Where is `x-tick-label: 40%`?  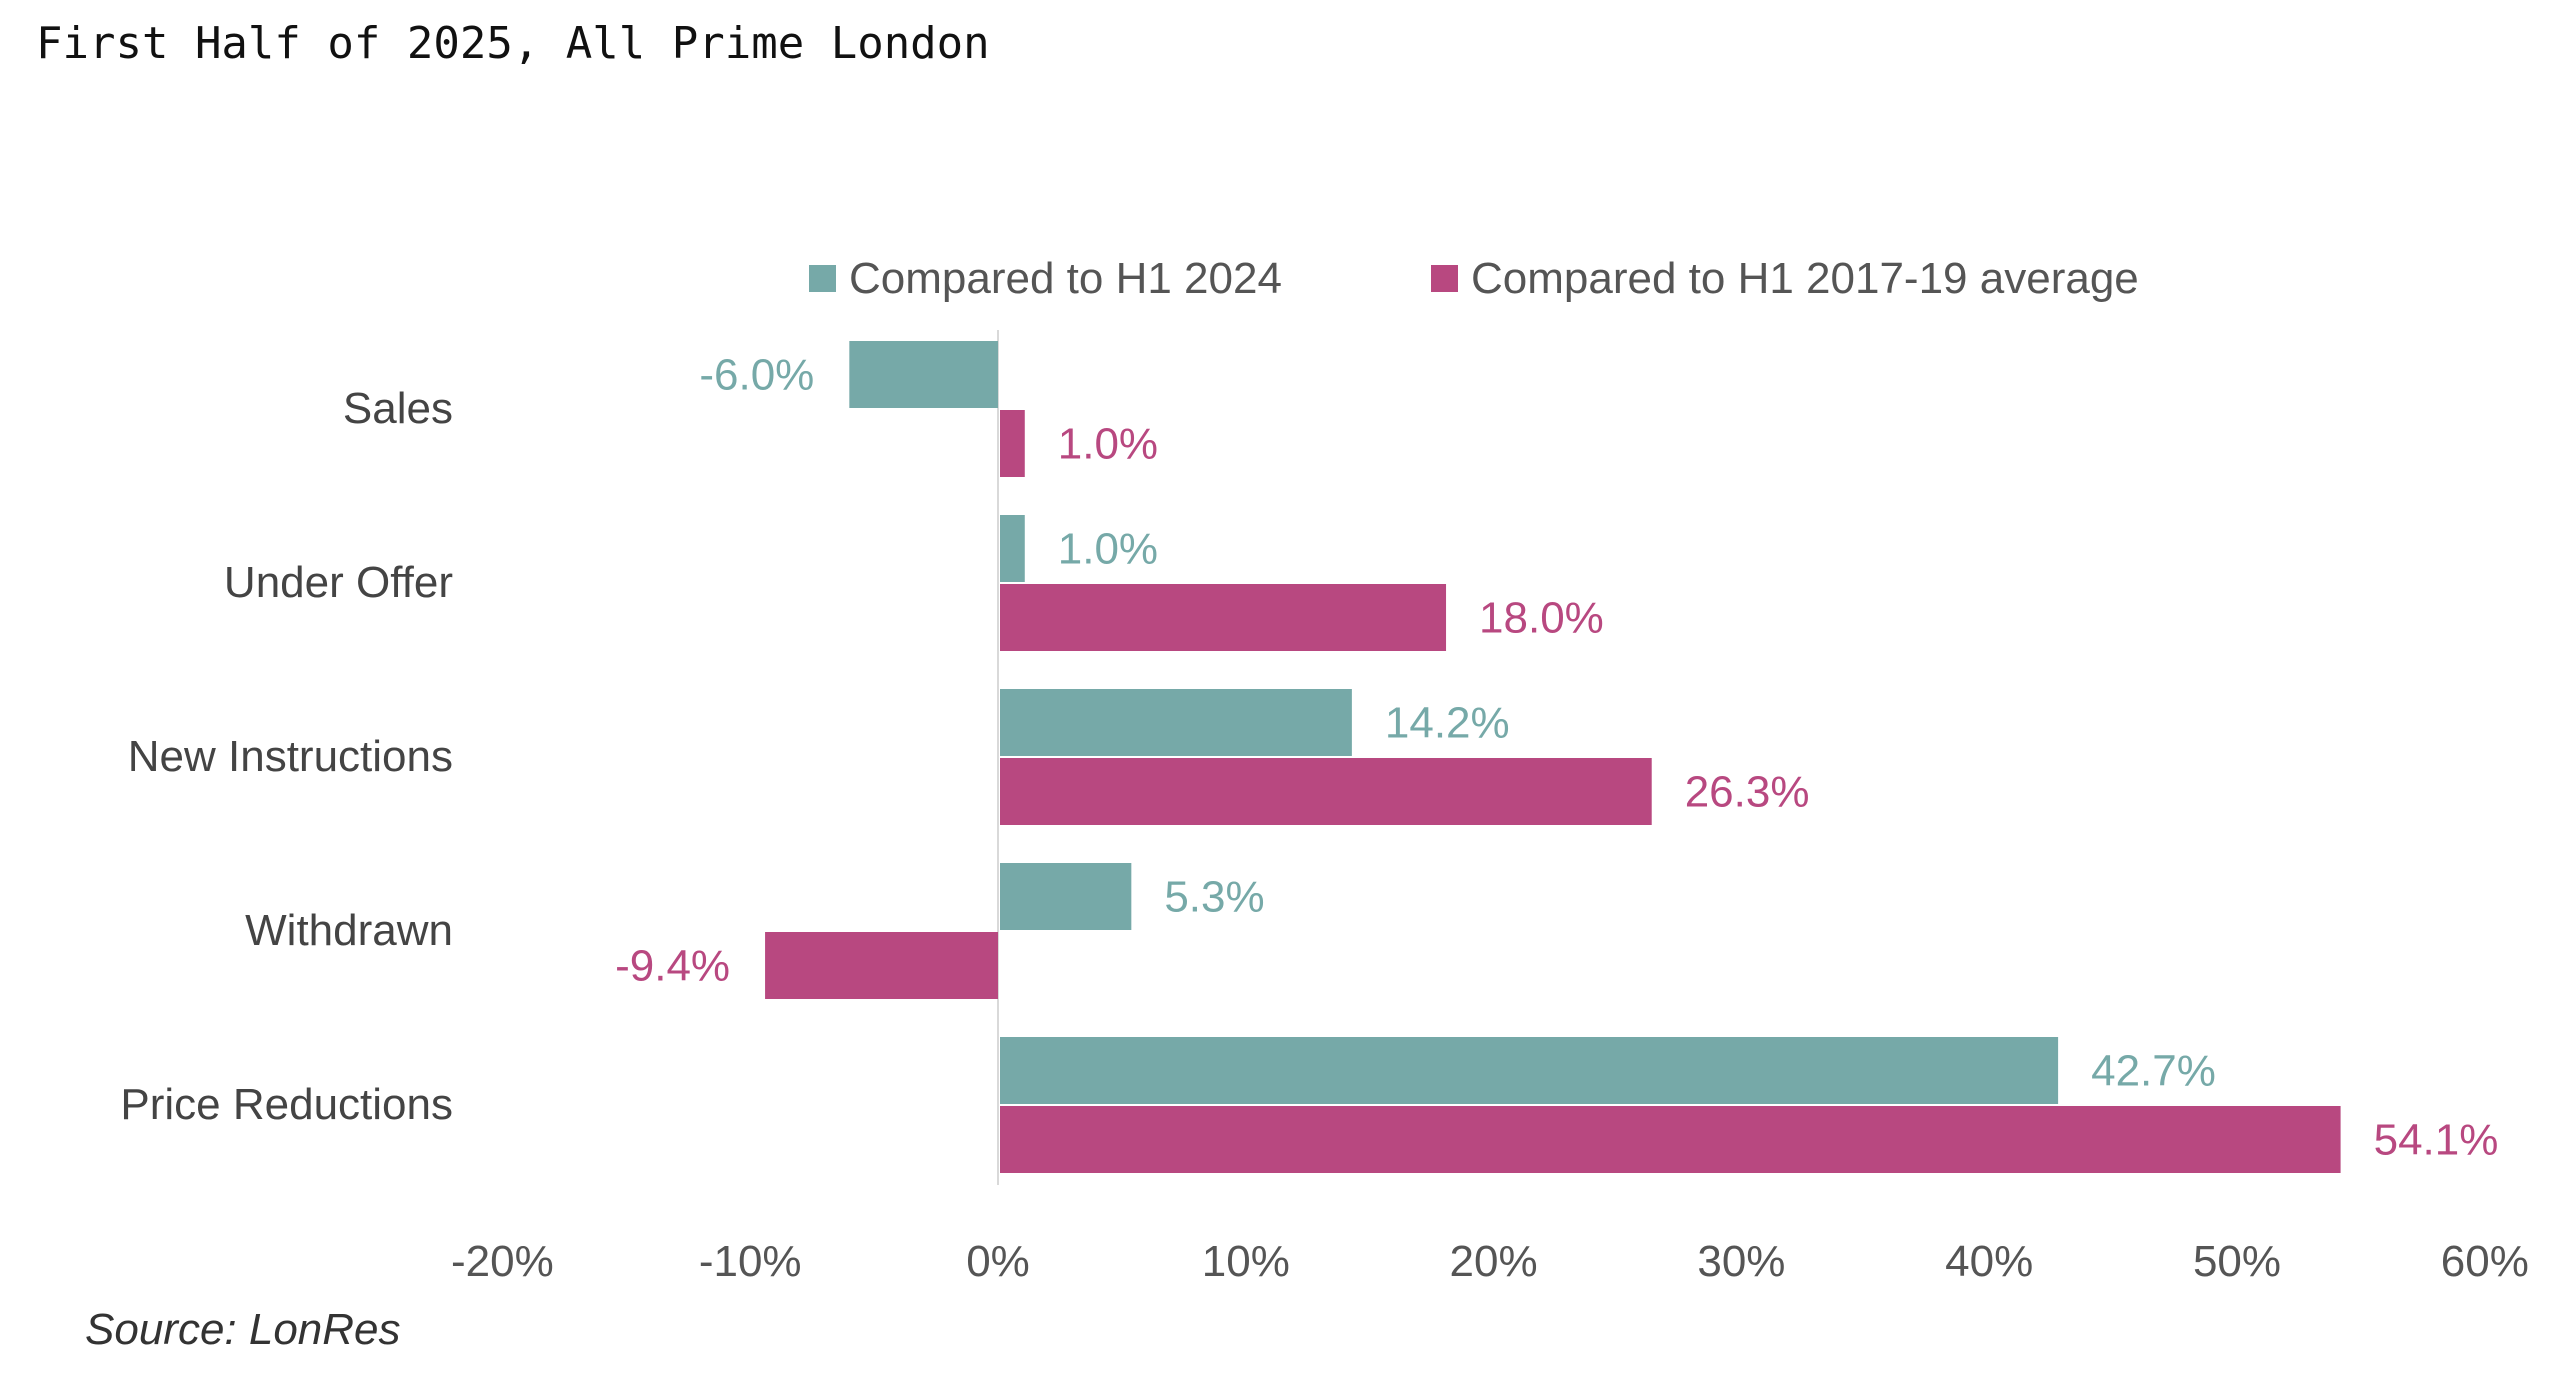
x-tick-label: 40% is located at coordinates (1989, 1261).